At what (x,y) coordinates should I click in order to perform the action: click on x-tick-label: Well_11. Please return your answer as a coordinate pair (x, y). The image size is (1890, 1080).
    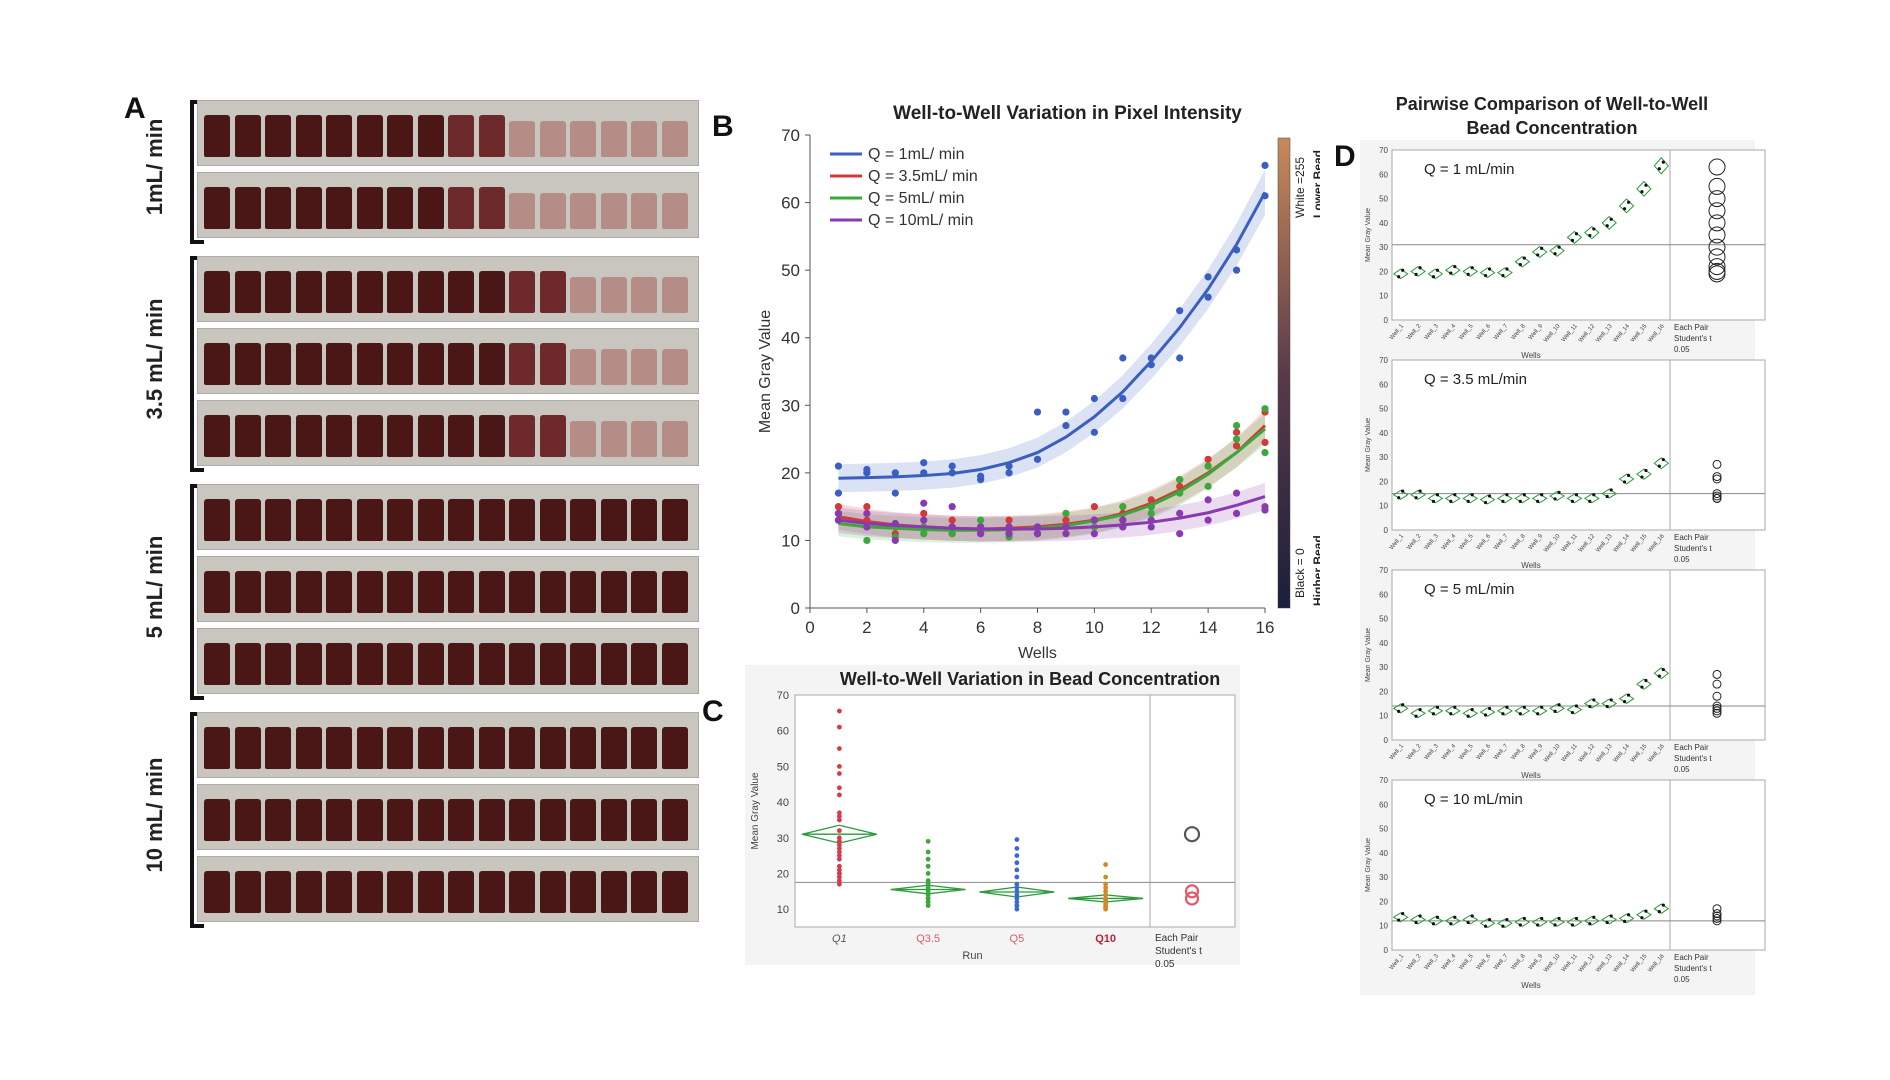
    Looking at the image, I should click on (1570, 543).